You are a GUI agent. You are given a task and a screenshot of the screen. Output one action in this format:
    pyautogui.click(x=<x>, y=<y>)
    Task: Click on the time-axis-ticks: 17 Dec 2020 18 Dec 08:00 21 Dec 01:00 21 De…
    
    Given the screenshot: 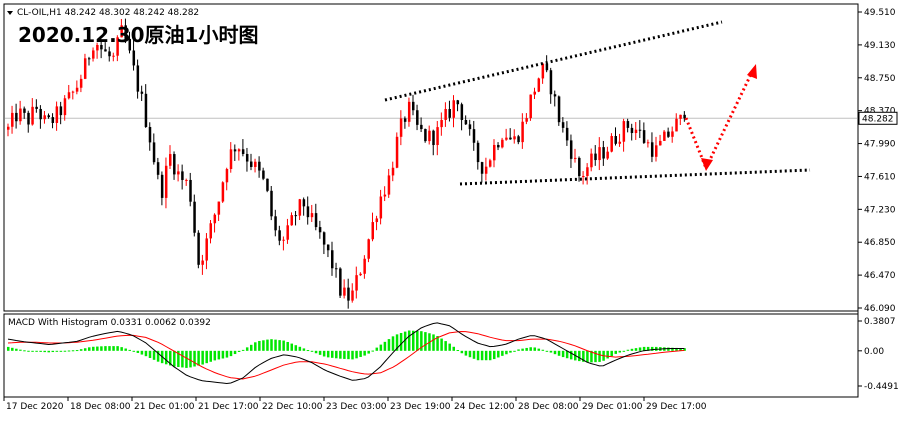 What is the action you would take?
    pyautogui.click(x=355, y=404)
    